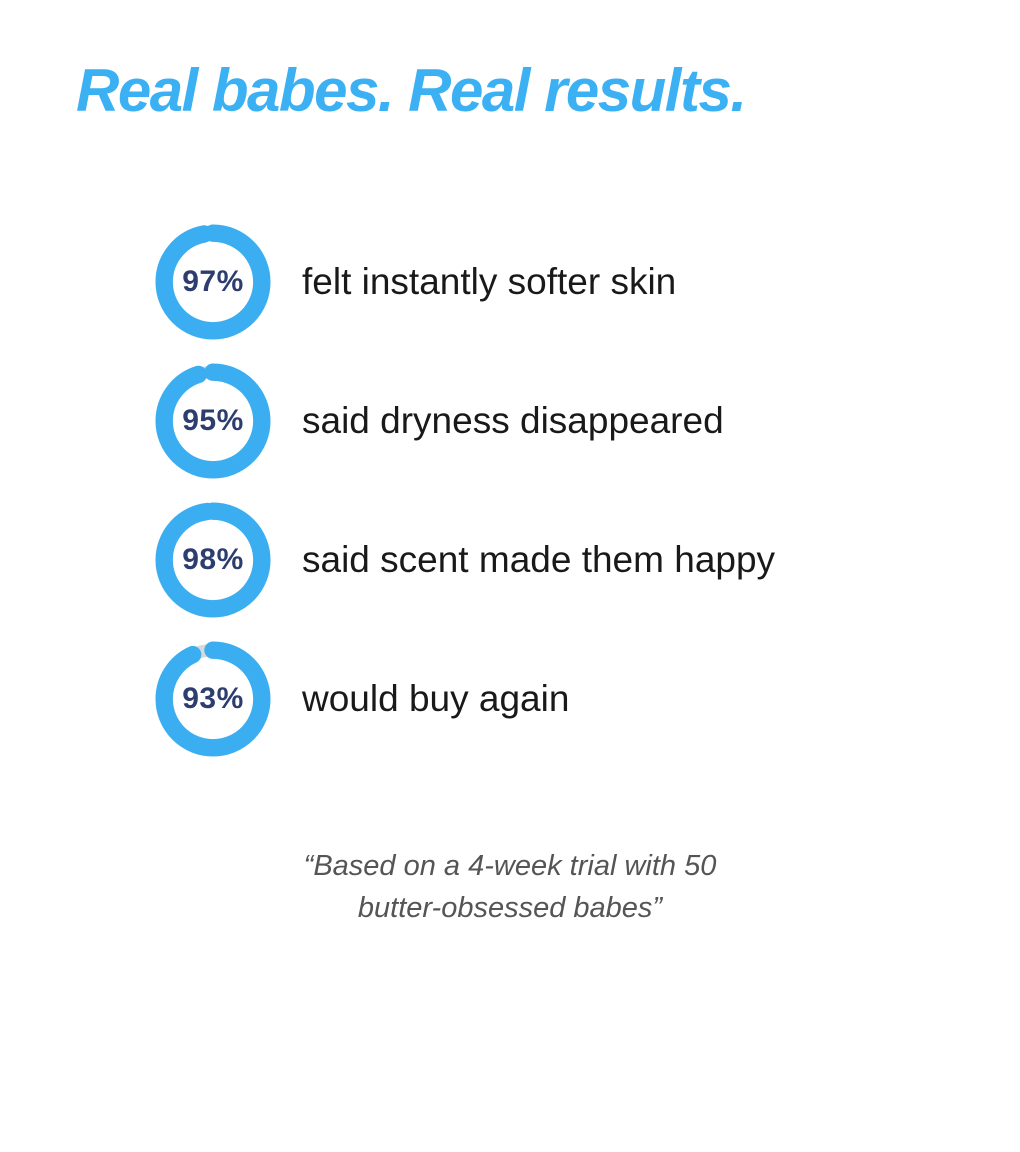 The width and height of the screenshot is (1020, 1152). What do you see at coordinates (489, 281) in the screenshot?
I see `stat-label: felt instantly softer skin` at bounding box center [489, 281].